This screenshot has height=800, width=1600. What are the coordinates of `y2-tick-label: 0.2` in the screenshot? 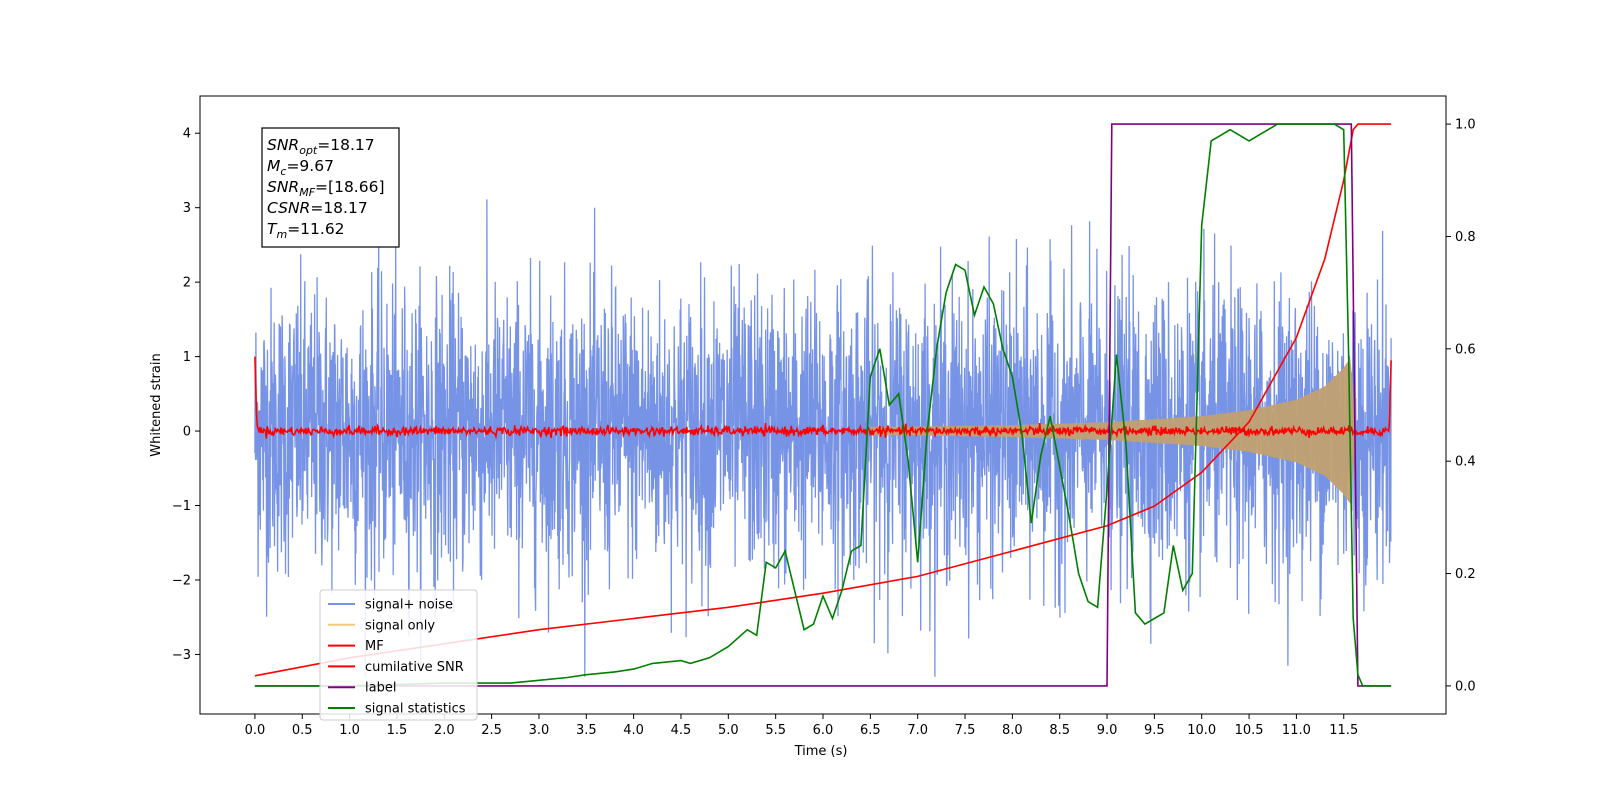 It's located at (1465, 574).